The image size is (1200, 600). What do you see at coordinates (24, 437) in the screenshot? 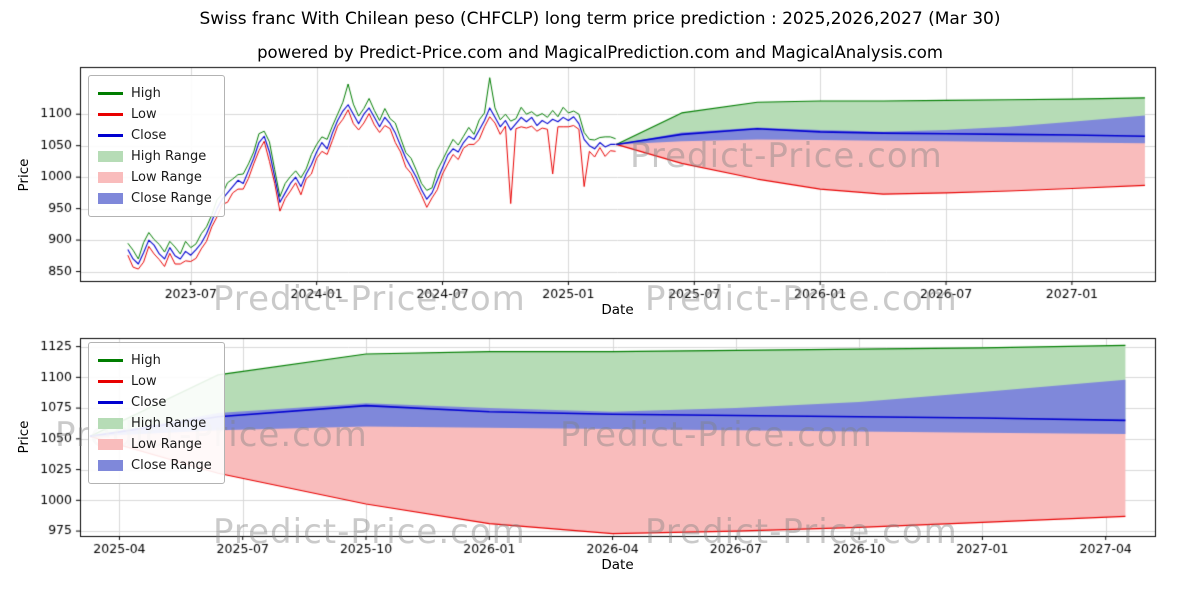
I see `bottom-y-axis-label: Price` at bounding box center [24, 437].